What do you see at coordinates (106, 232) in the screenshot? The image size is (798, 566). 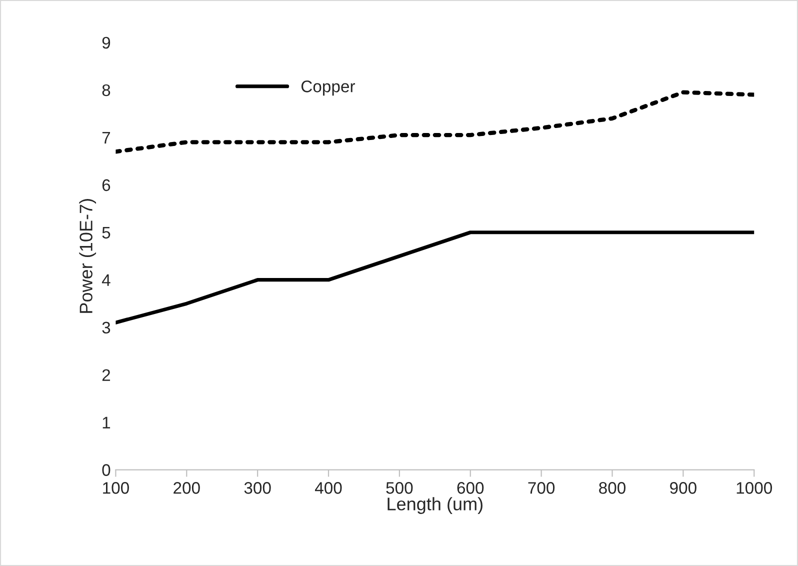 I see `y-tick-label: 5` at bounding box center [106, 232].